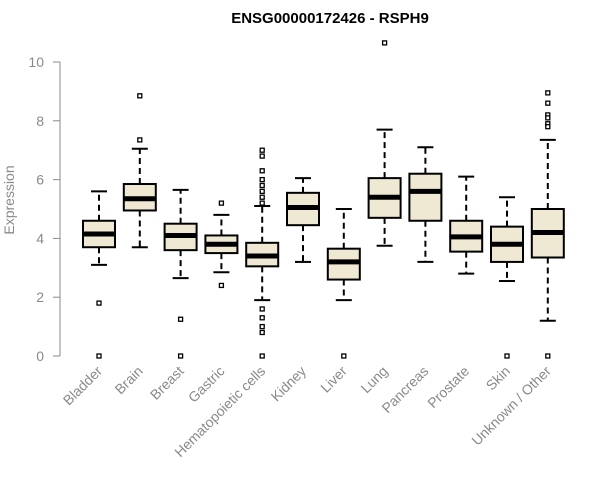  I want to click on box-gastric, so click(221, 244).